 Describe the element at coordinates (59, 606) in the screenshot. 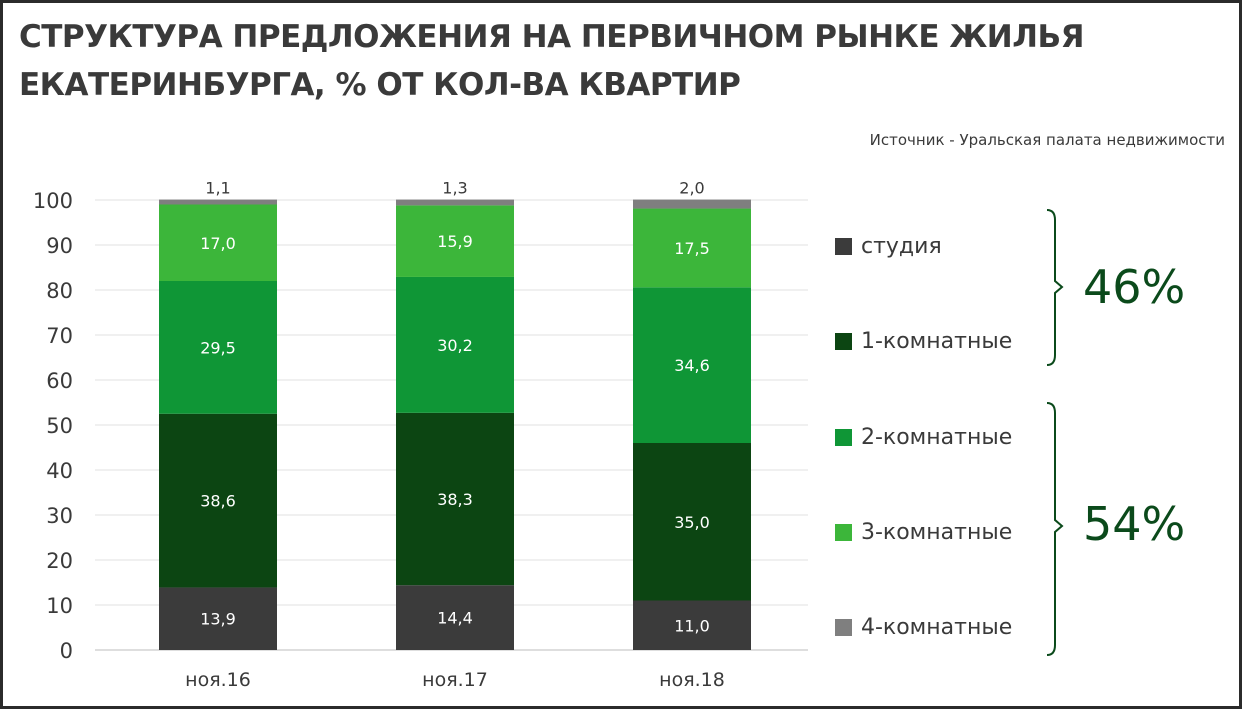

I see `y-tick-label: 10` at that location.